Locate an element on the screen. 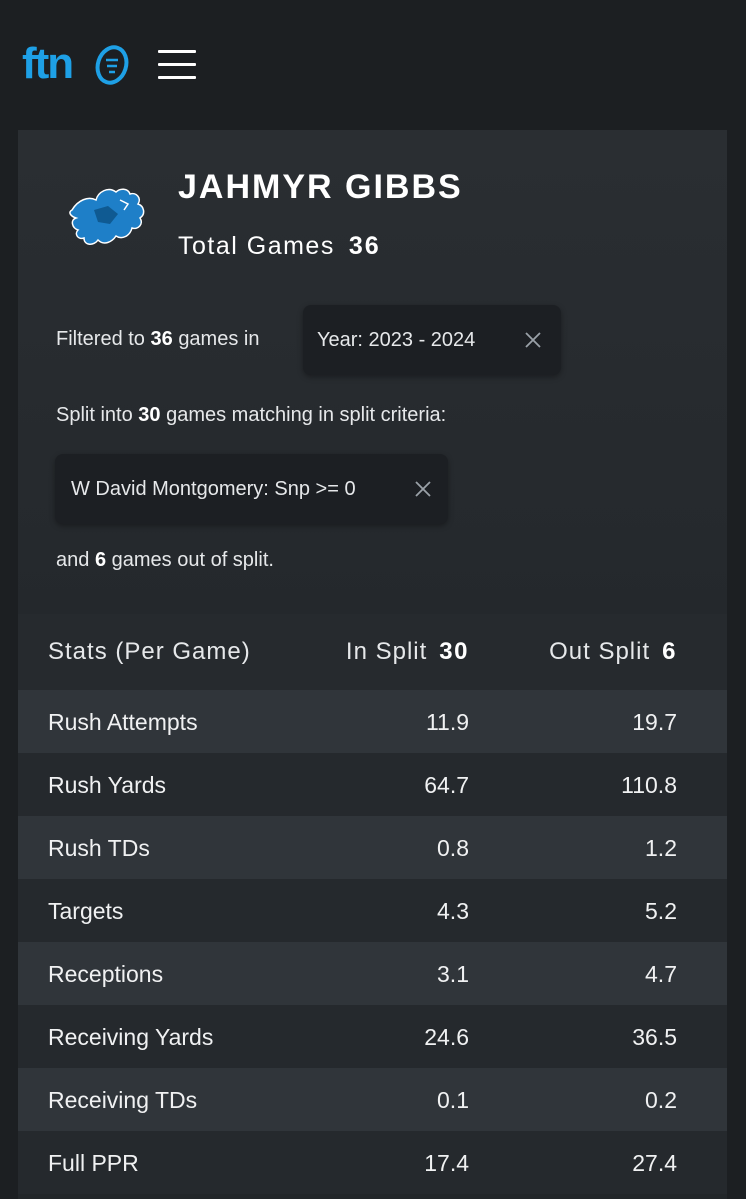  table-row: Receptions 3.1 4.7 is located at coordinates (372, 973).